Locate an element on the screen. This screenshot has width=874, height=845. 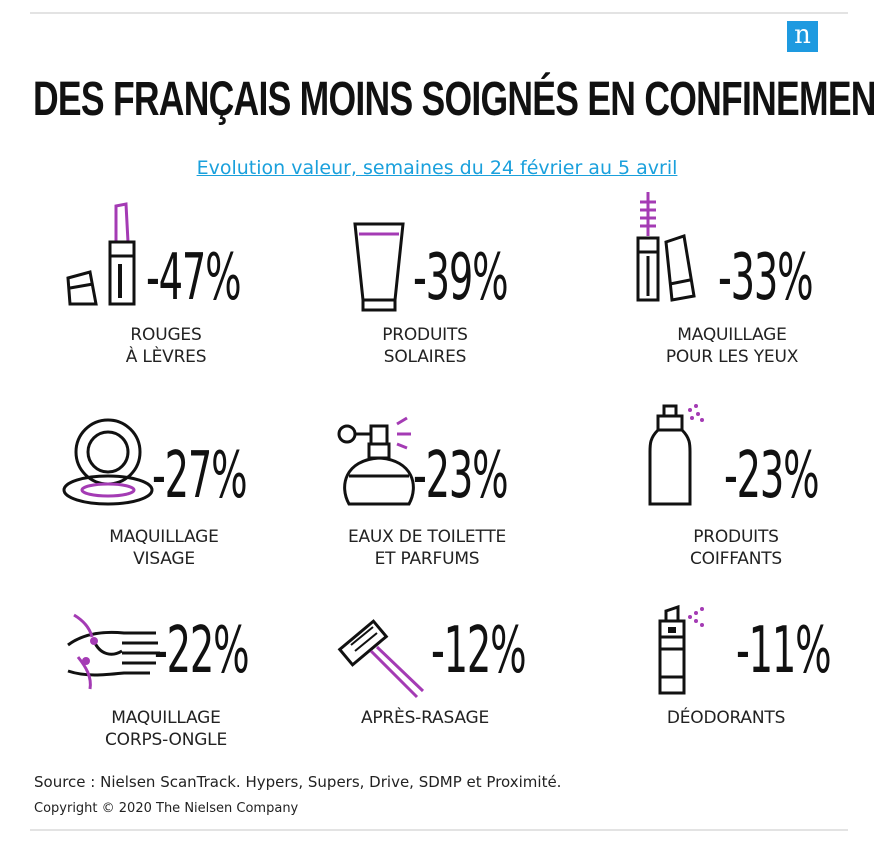
percent-value: -39% is located at coordinates (461, 278).